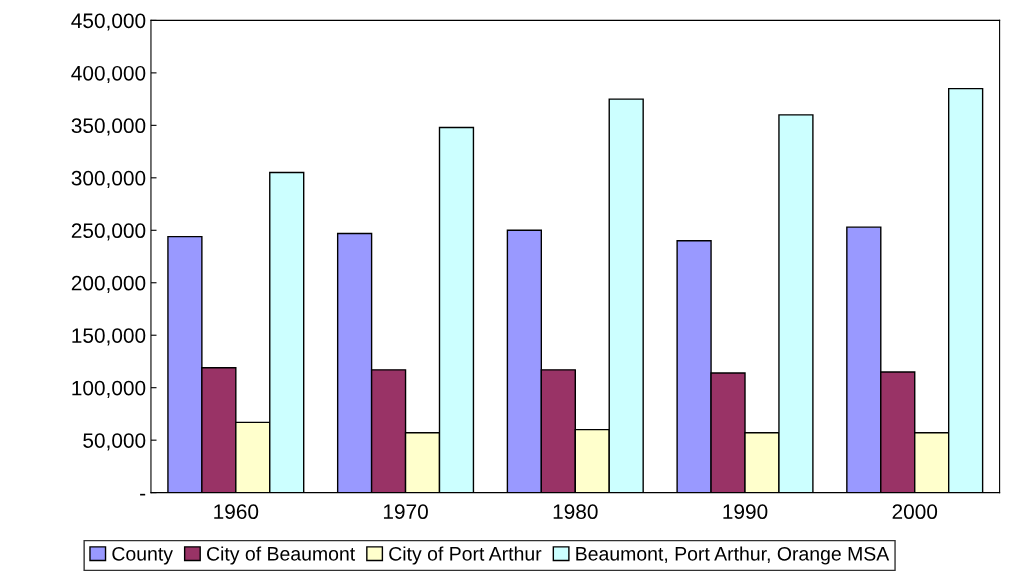  I want to click on legend-label: City of Beaumont, so click(281, 555).